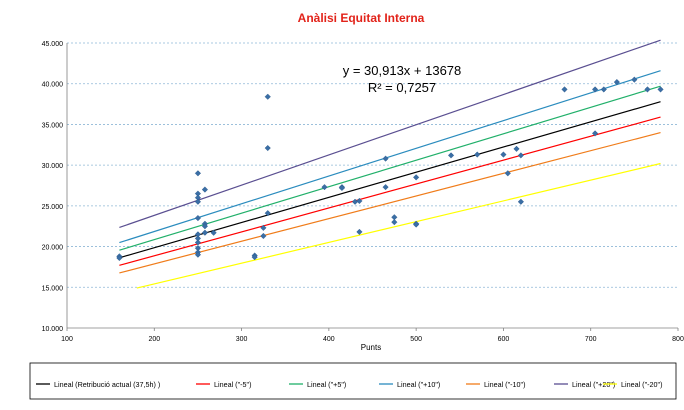  I want to click on x-tick-label: 700, so click(591, 339).